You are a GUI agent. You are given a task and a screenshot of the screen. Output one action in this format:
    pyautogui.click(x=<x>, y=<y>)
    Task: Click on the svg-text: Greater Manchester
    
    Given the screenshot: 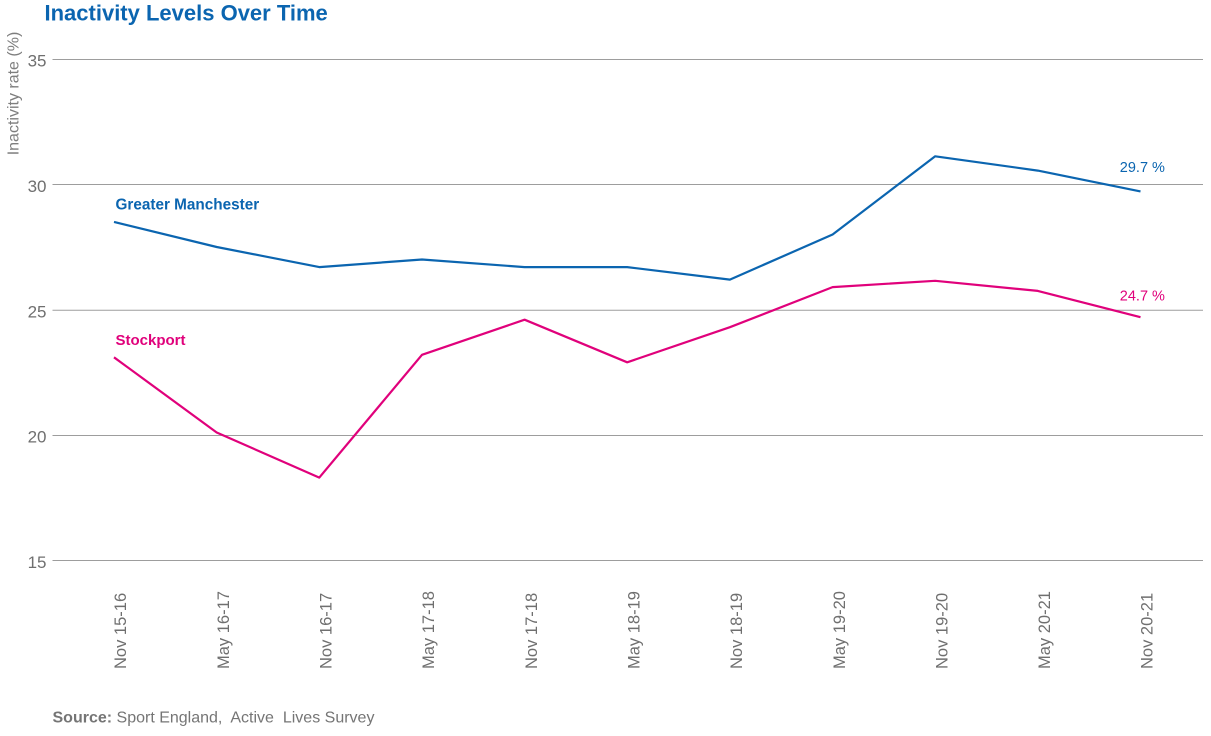 What is the action you would take?
    pyautogui.click(x=188, y=205)
    